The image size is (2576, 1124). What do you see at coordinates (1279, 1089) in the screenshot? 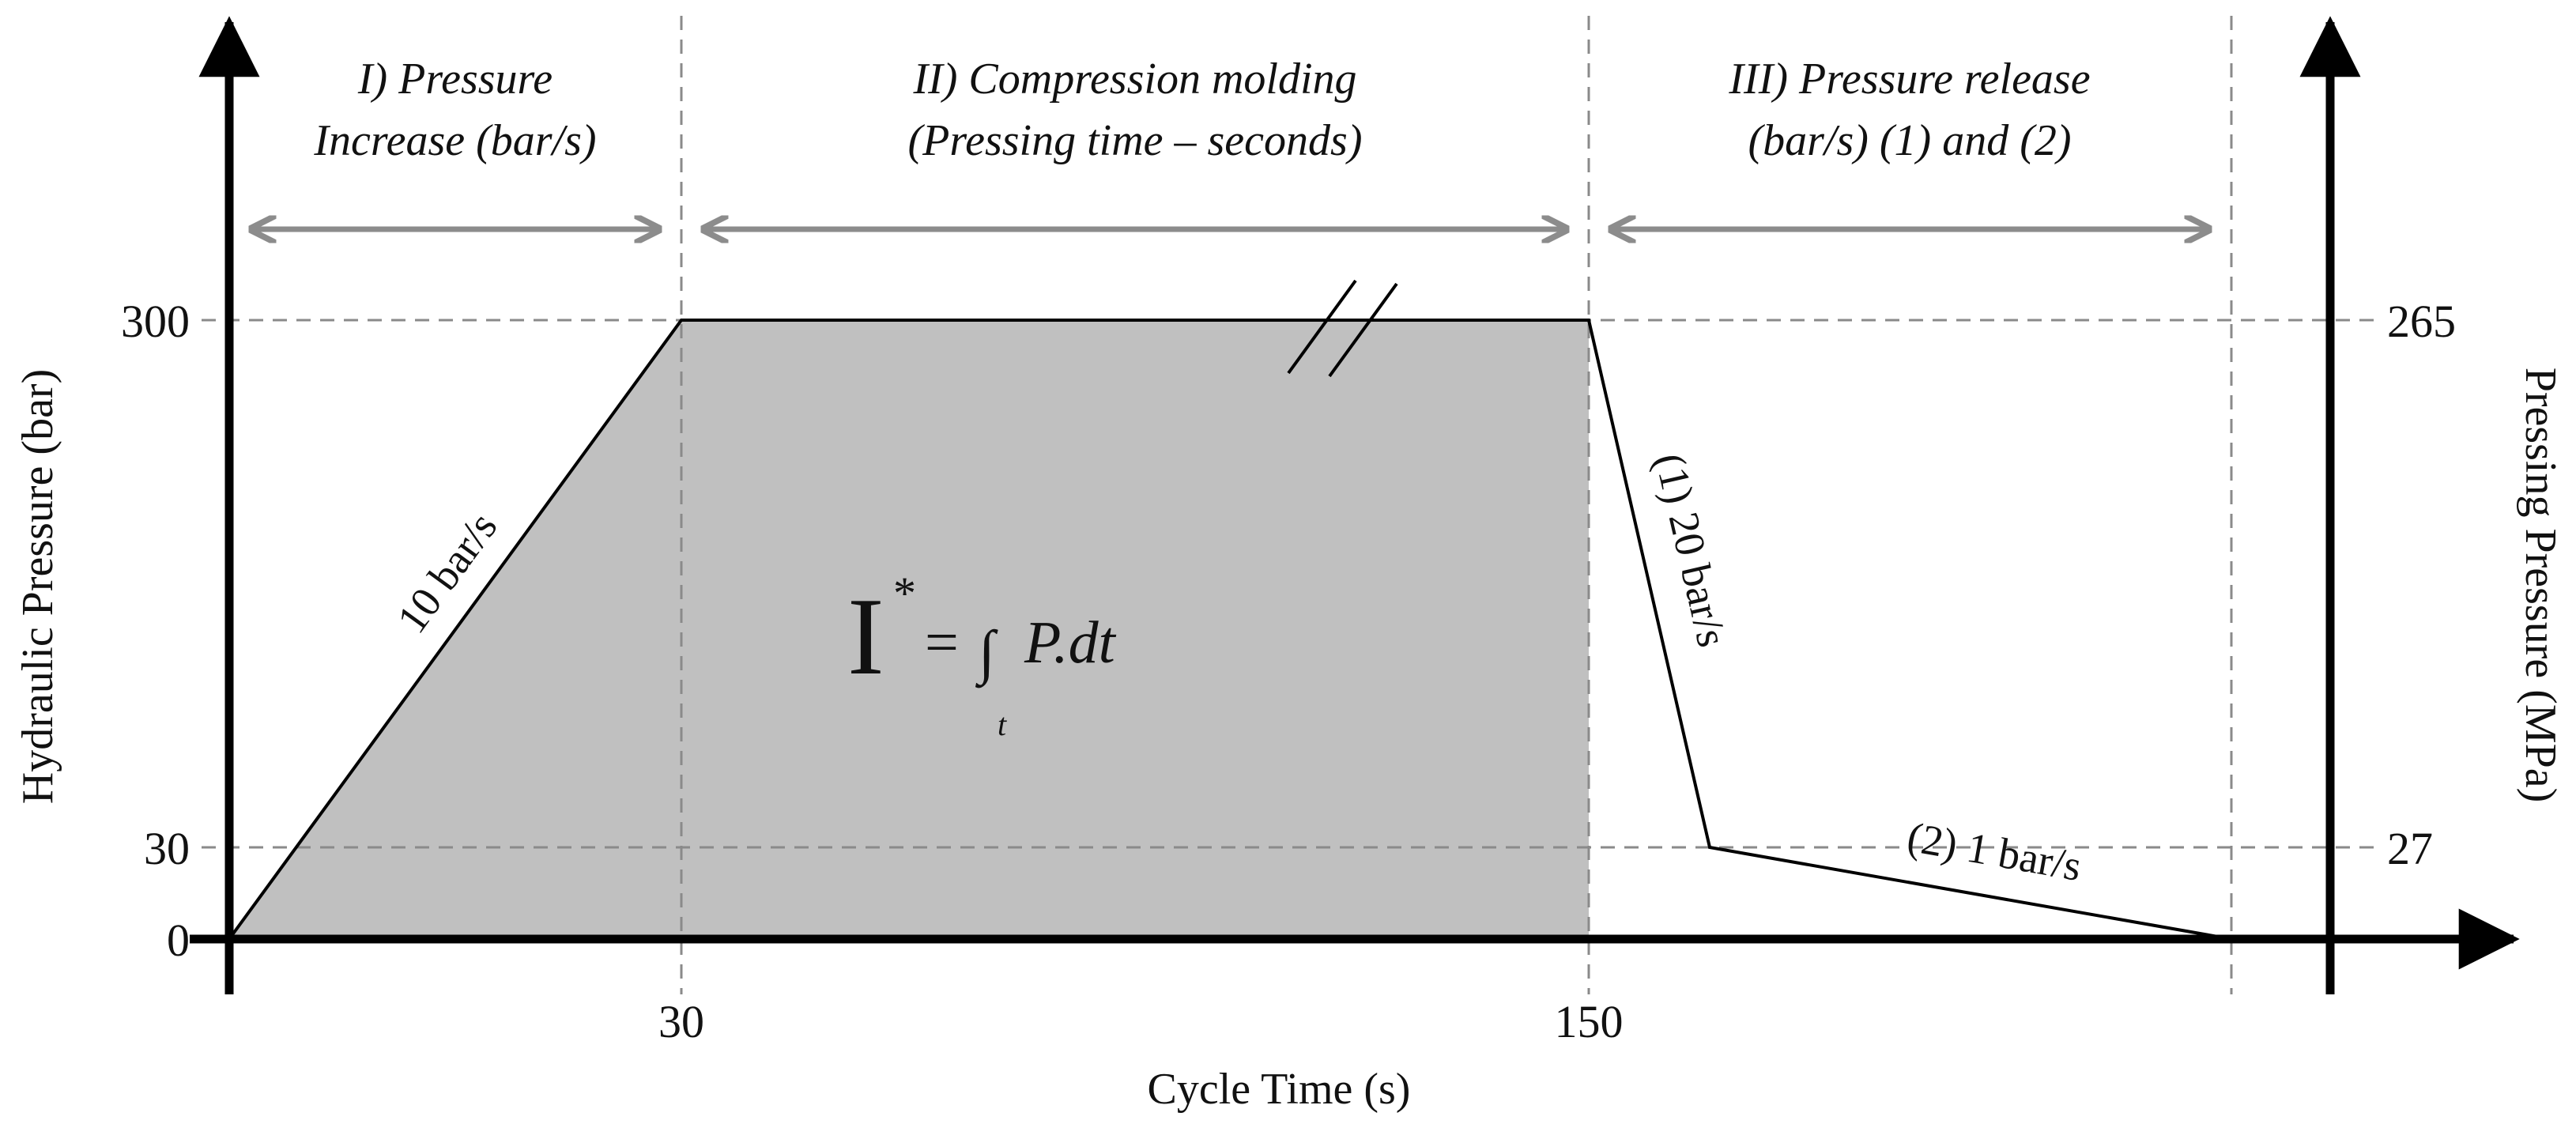
I see `x-axis-title: Cycle Time (s)` at bounding box center [1279, 1089].